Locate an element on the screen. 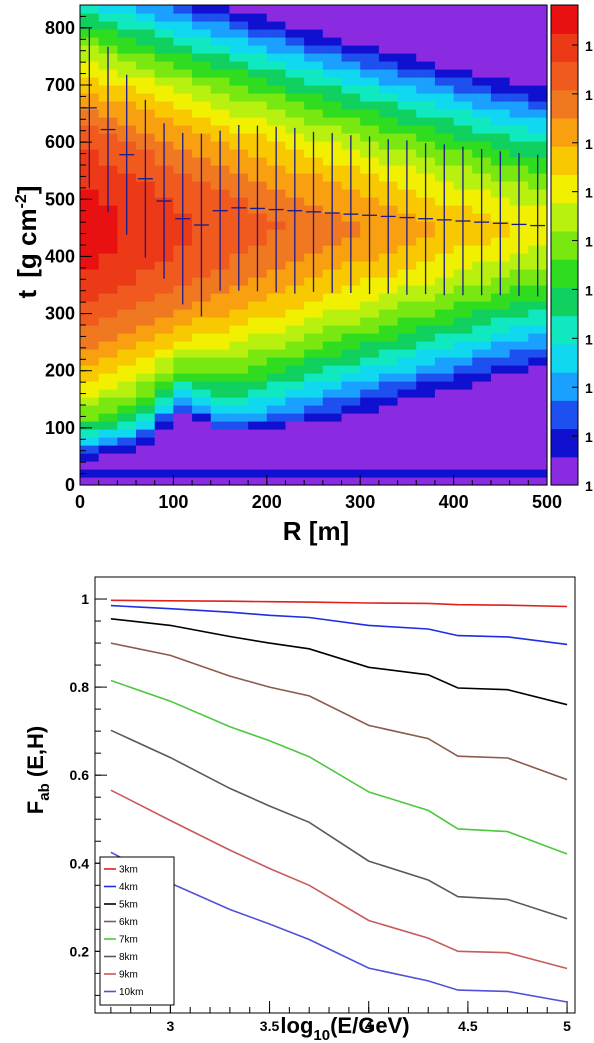 The height and width of the screenshot is (1043, 594). line-x-tick-label: 4 is located at coordinates (369, 1026).